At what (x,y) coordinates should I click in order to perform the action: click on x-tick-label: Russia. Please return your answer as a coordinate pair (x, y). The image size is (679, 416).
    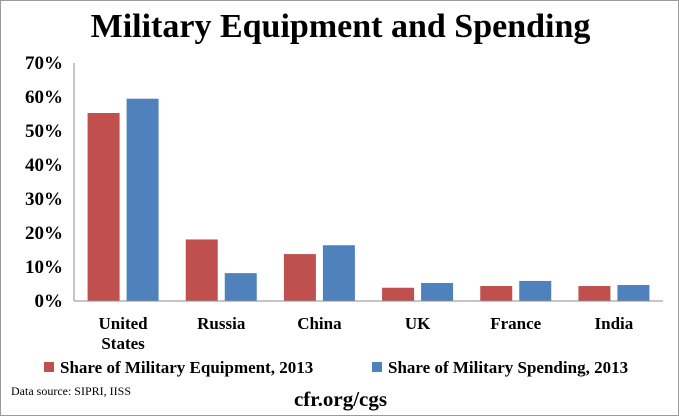
    Looking at the image, I should click on (221, 323).